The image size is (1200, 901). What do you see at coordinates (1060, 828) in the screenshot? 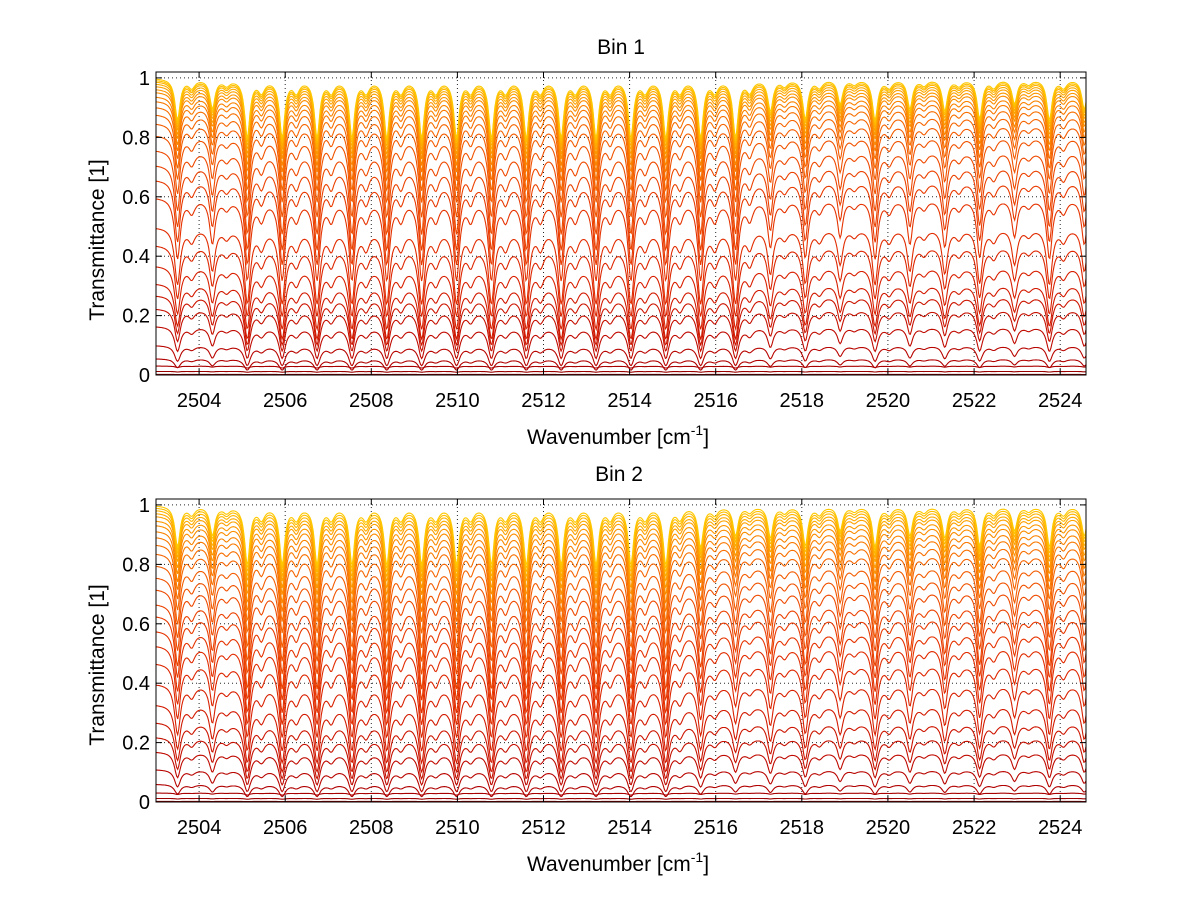
I see `x-tick-label: 2524` at bounding box center [1060, 828].